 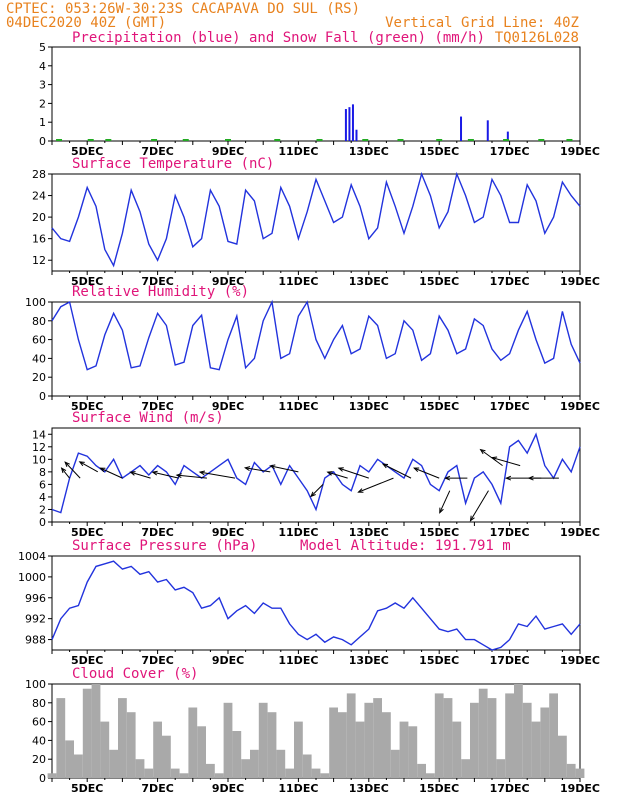 I want to click on y-tick-label: 10, so click(x=39, y=459).